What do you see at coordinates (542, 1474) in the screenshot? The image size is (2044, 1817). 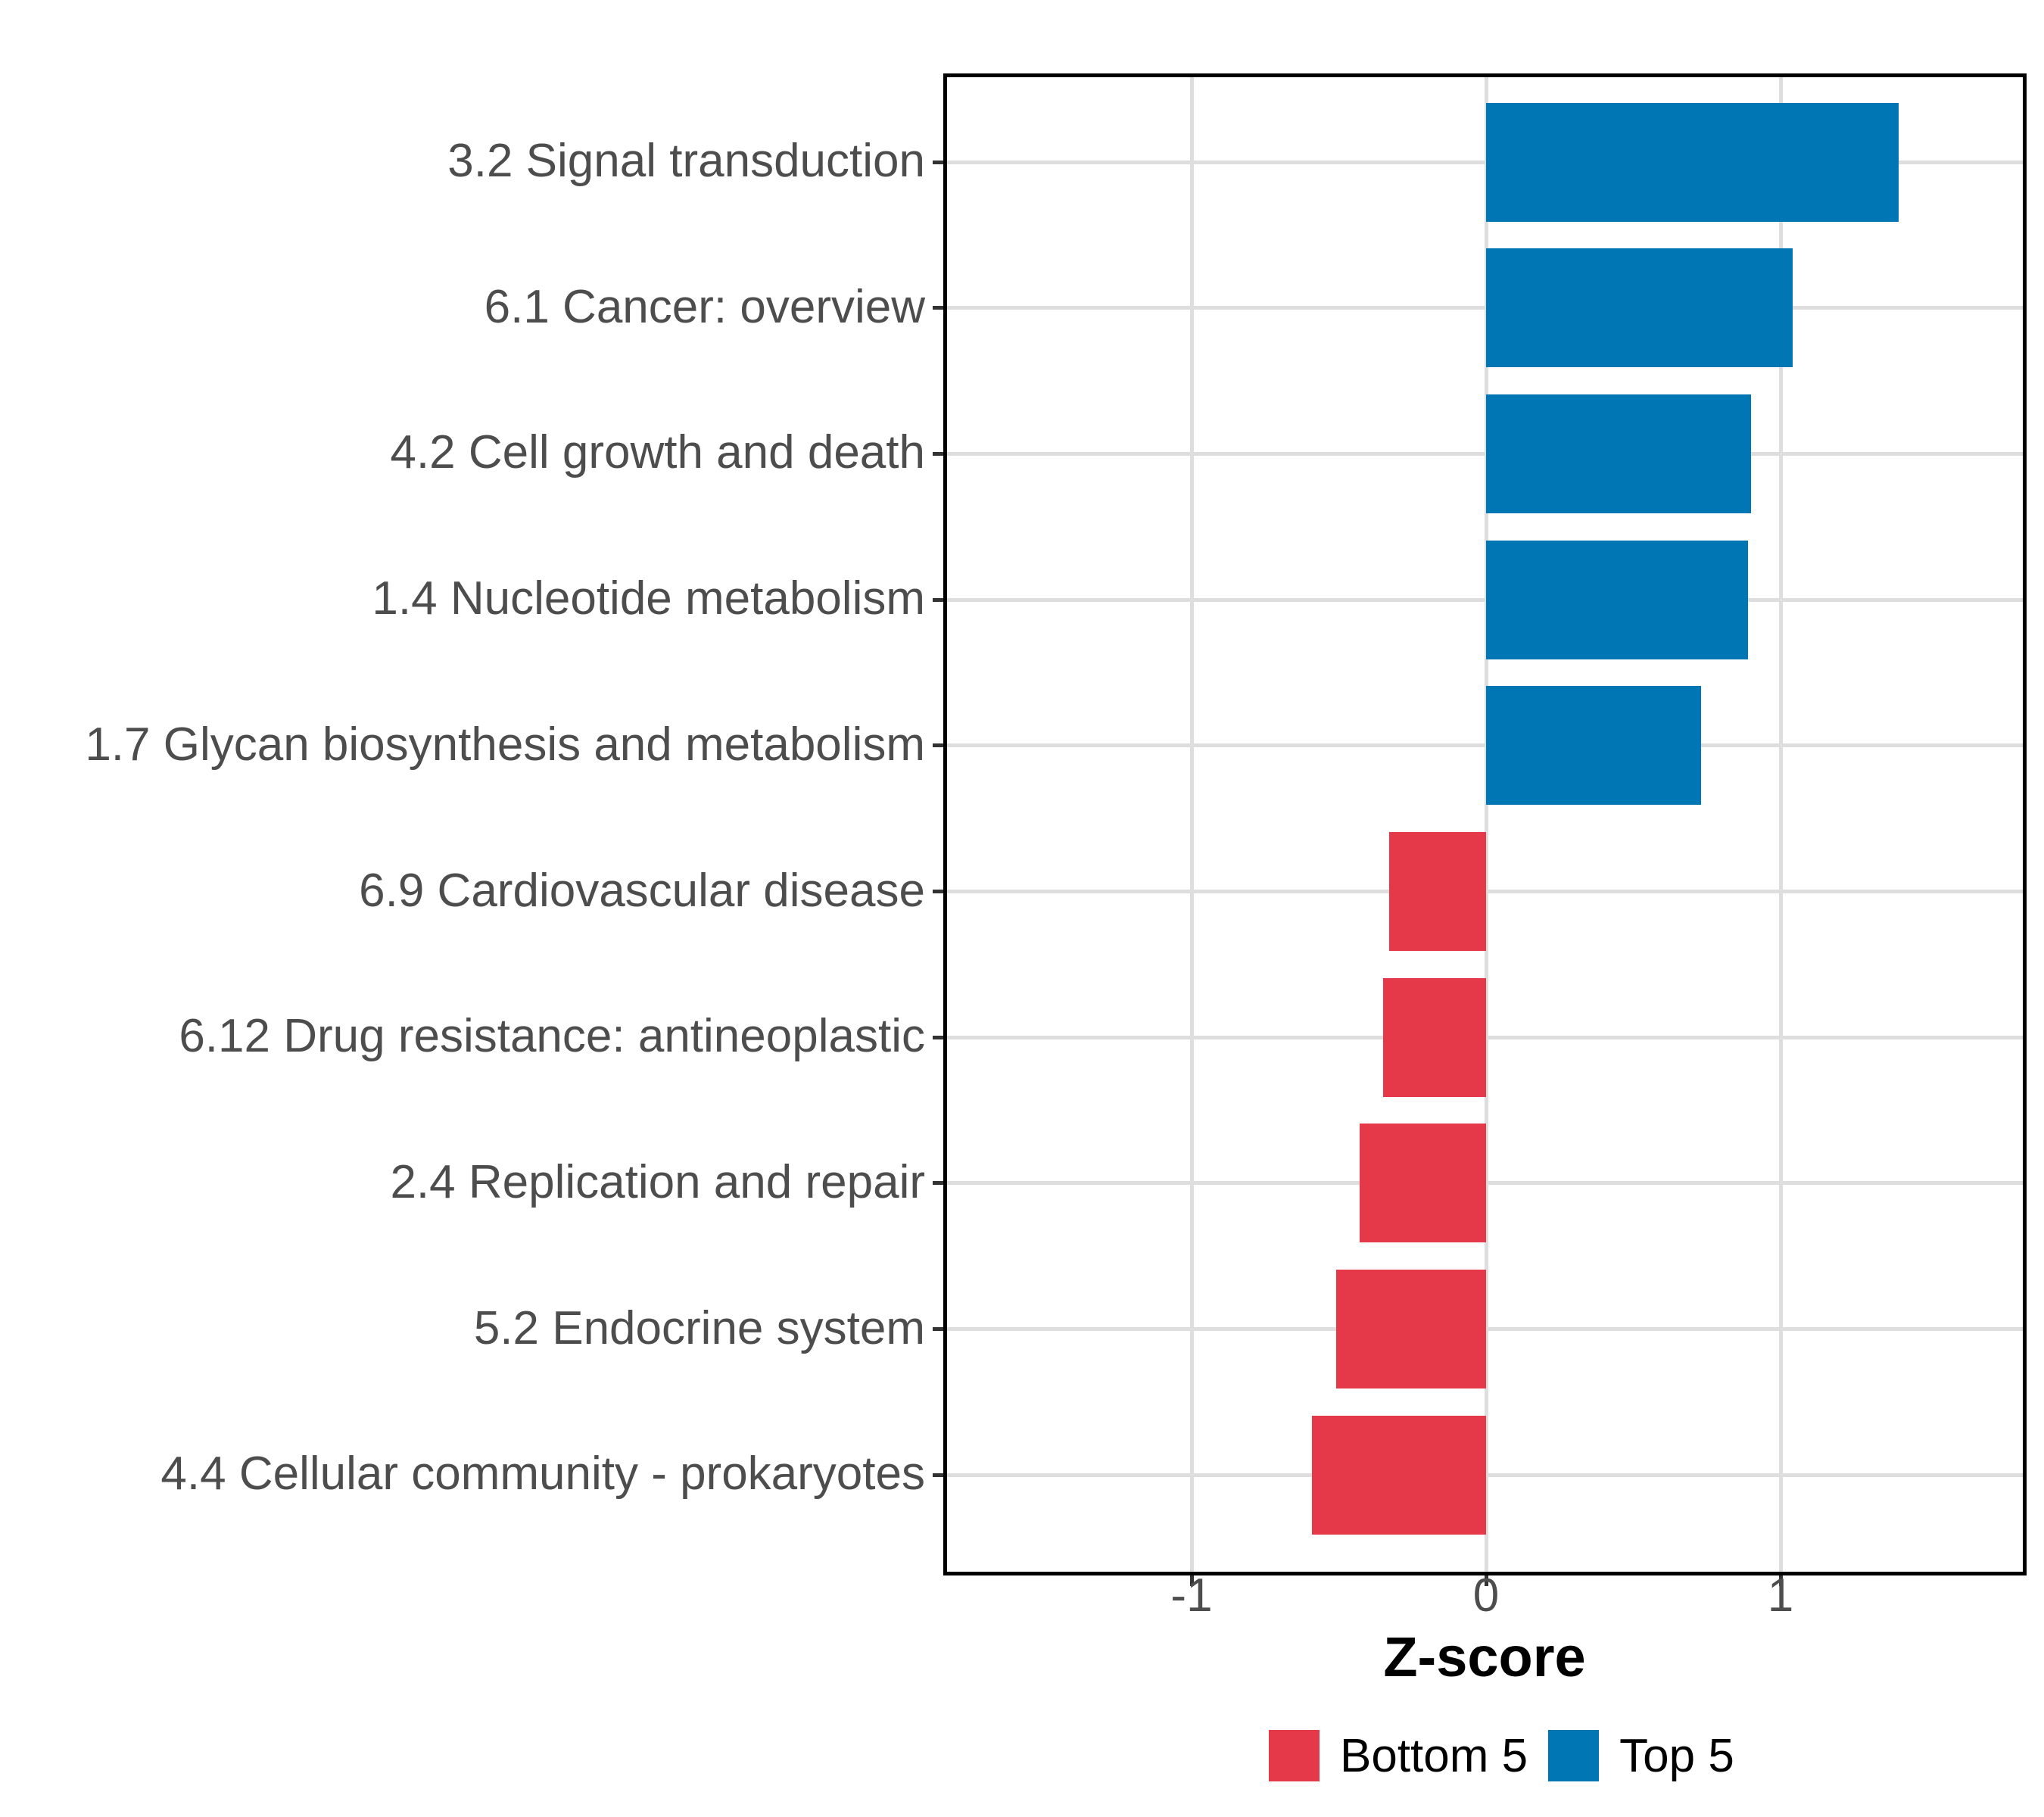 I see `category-label: 4.4 Cellular community - prokaryotes` at bounding box center [542, 1474].